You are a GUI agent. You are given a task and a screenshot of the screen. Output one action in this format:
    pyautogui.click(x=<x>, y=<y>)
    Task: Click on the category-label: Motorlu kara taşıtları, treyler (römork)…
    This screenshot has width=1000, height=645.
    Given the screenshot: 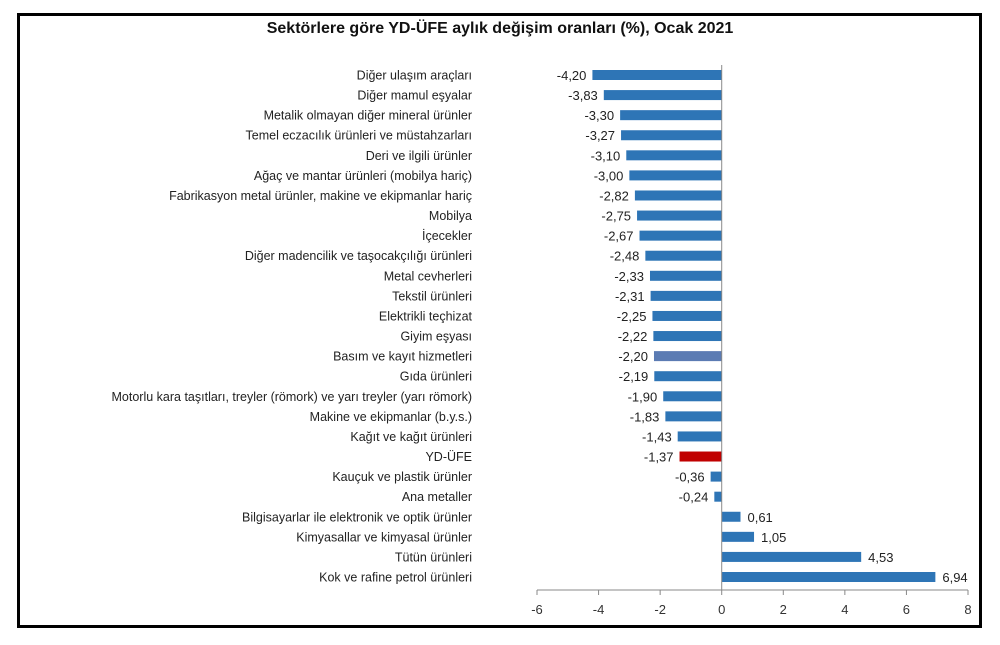 What is the action you would take?
    pyautogui.click(x=292, y=397)
    